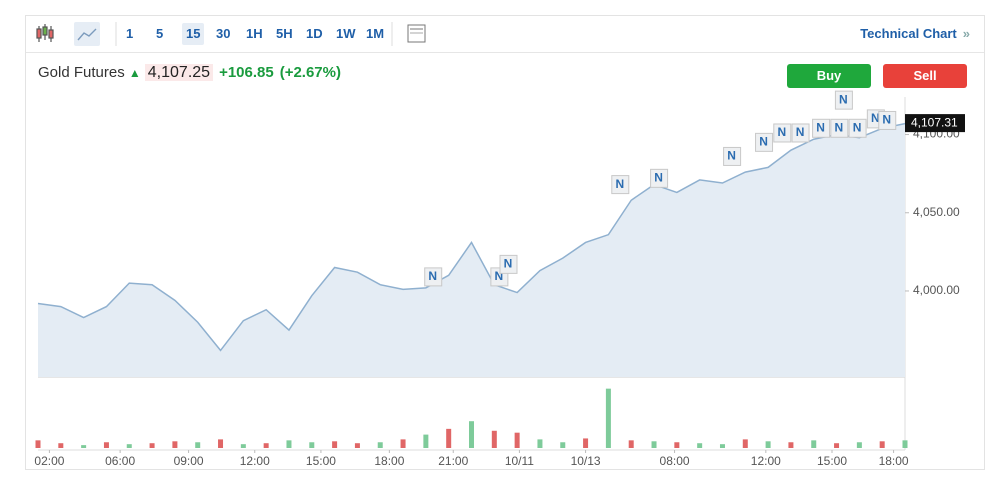 This screenshot has height=479, width=1000. I want to click on interval-button: 30, so click(223, 33).